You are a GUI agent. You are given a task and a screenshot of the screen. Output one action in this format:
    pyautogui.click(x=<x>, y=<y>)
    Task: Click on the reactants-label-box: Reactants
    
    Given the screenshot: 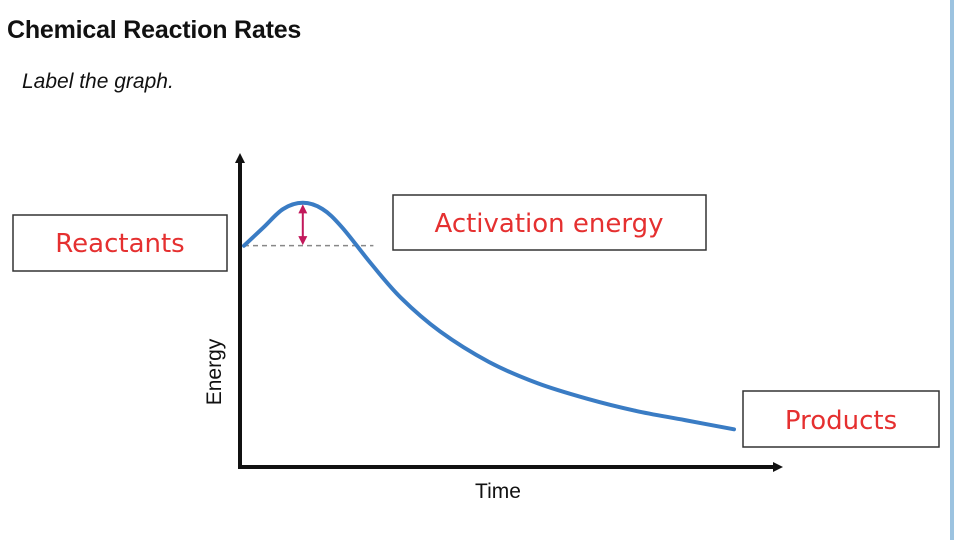 What is the action you would take?
    pyautogui.click(x=120, y=243)
    